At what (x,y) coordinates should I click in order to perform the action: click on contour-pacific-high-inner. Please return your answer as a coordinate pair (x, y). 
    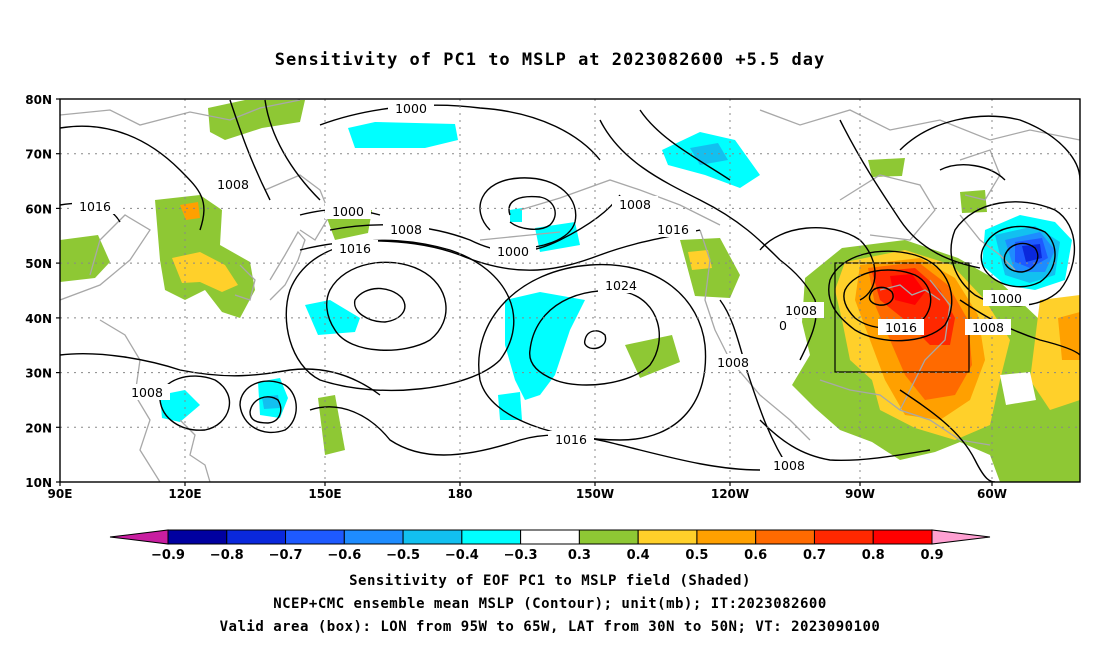
    Looking at the image, I should click on (595, 340).